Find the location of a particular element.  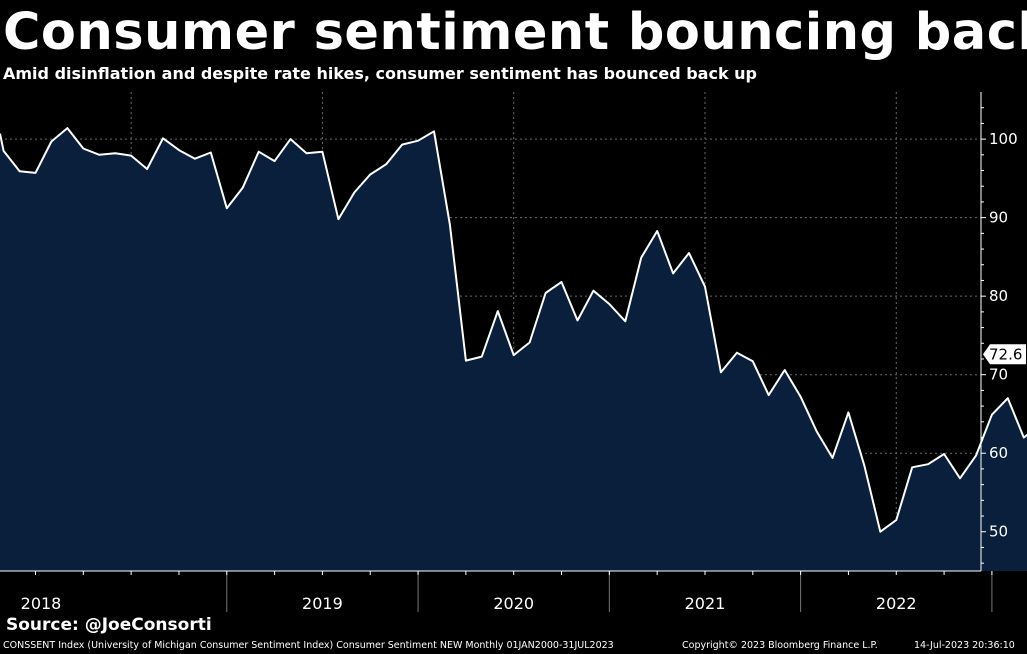

x-tick-label: 2022 is located at coordinates (896, 603).